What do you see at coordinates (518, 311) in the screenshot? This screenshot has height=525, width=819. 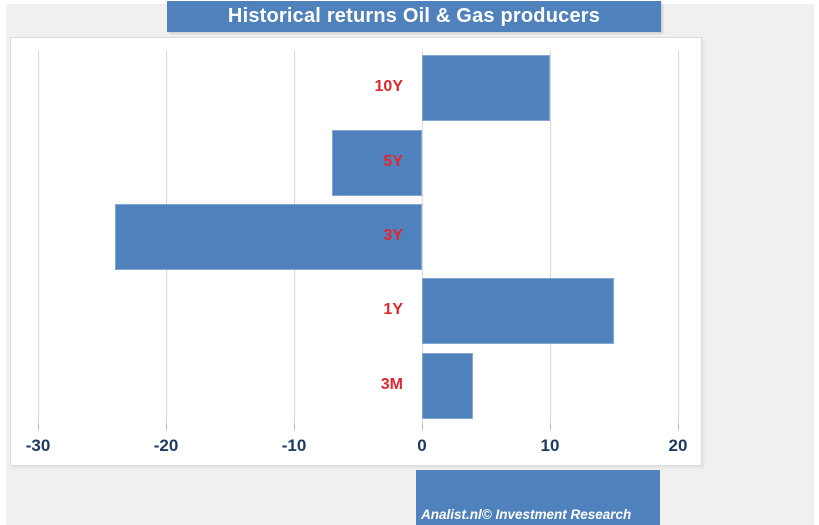 I see `bar-1y` at bounding box center [518, 311].